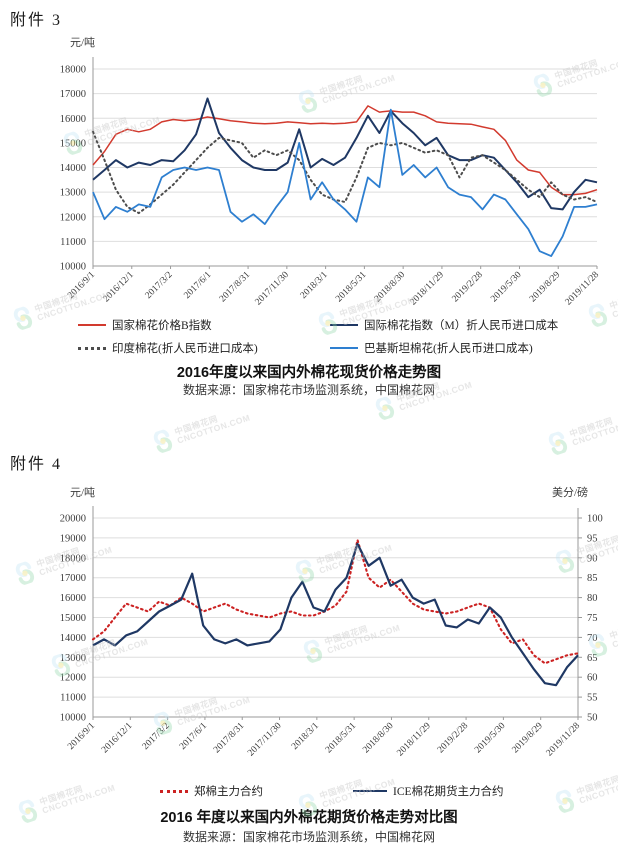 This screenshot has height=853, width=618. I want to click on chart2-right-axis-unit: 美分/磅, so click(570, 493).